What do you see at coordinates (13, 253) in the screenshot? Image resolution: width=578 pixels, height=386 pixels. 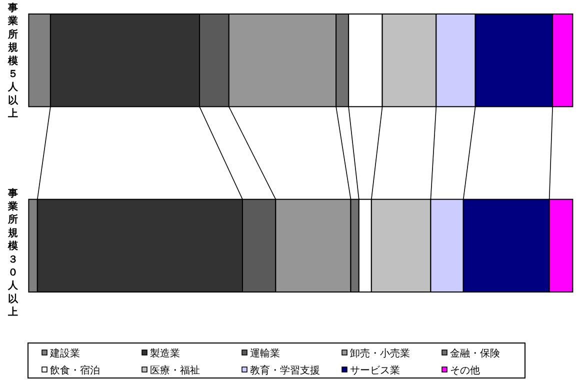 I see `category-label: 事業所規模３０人以上` at bounding box center [13, 253].